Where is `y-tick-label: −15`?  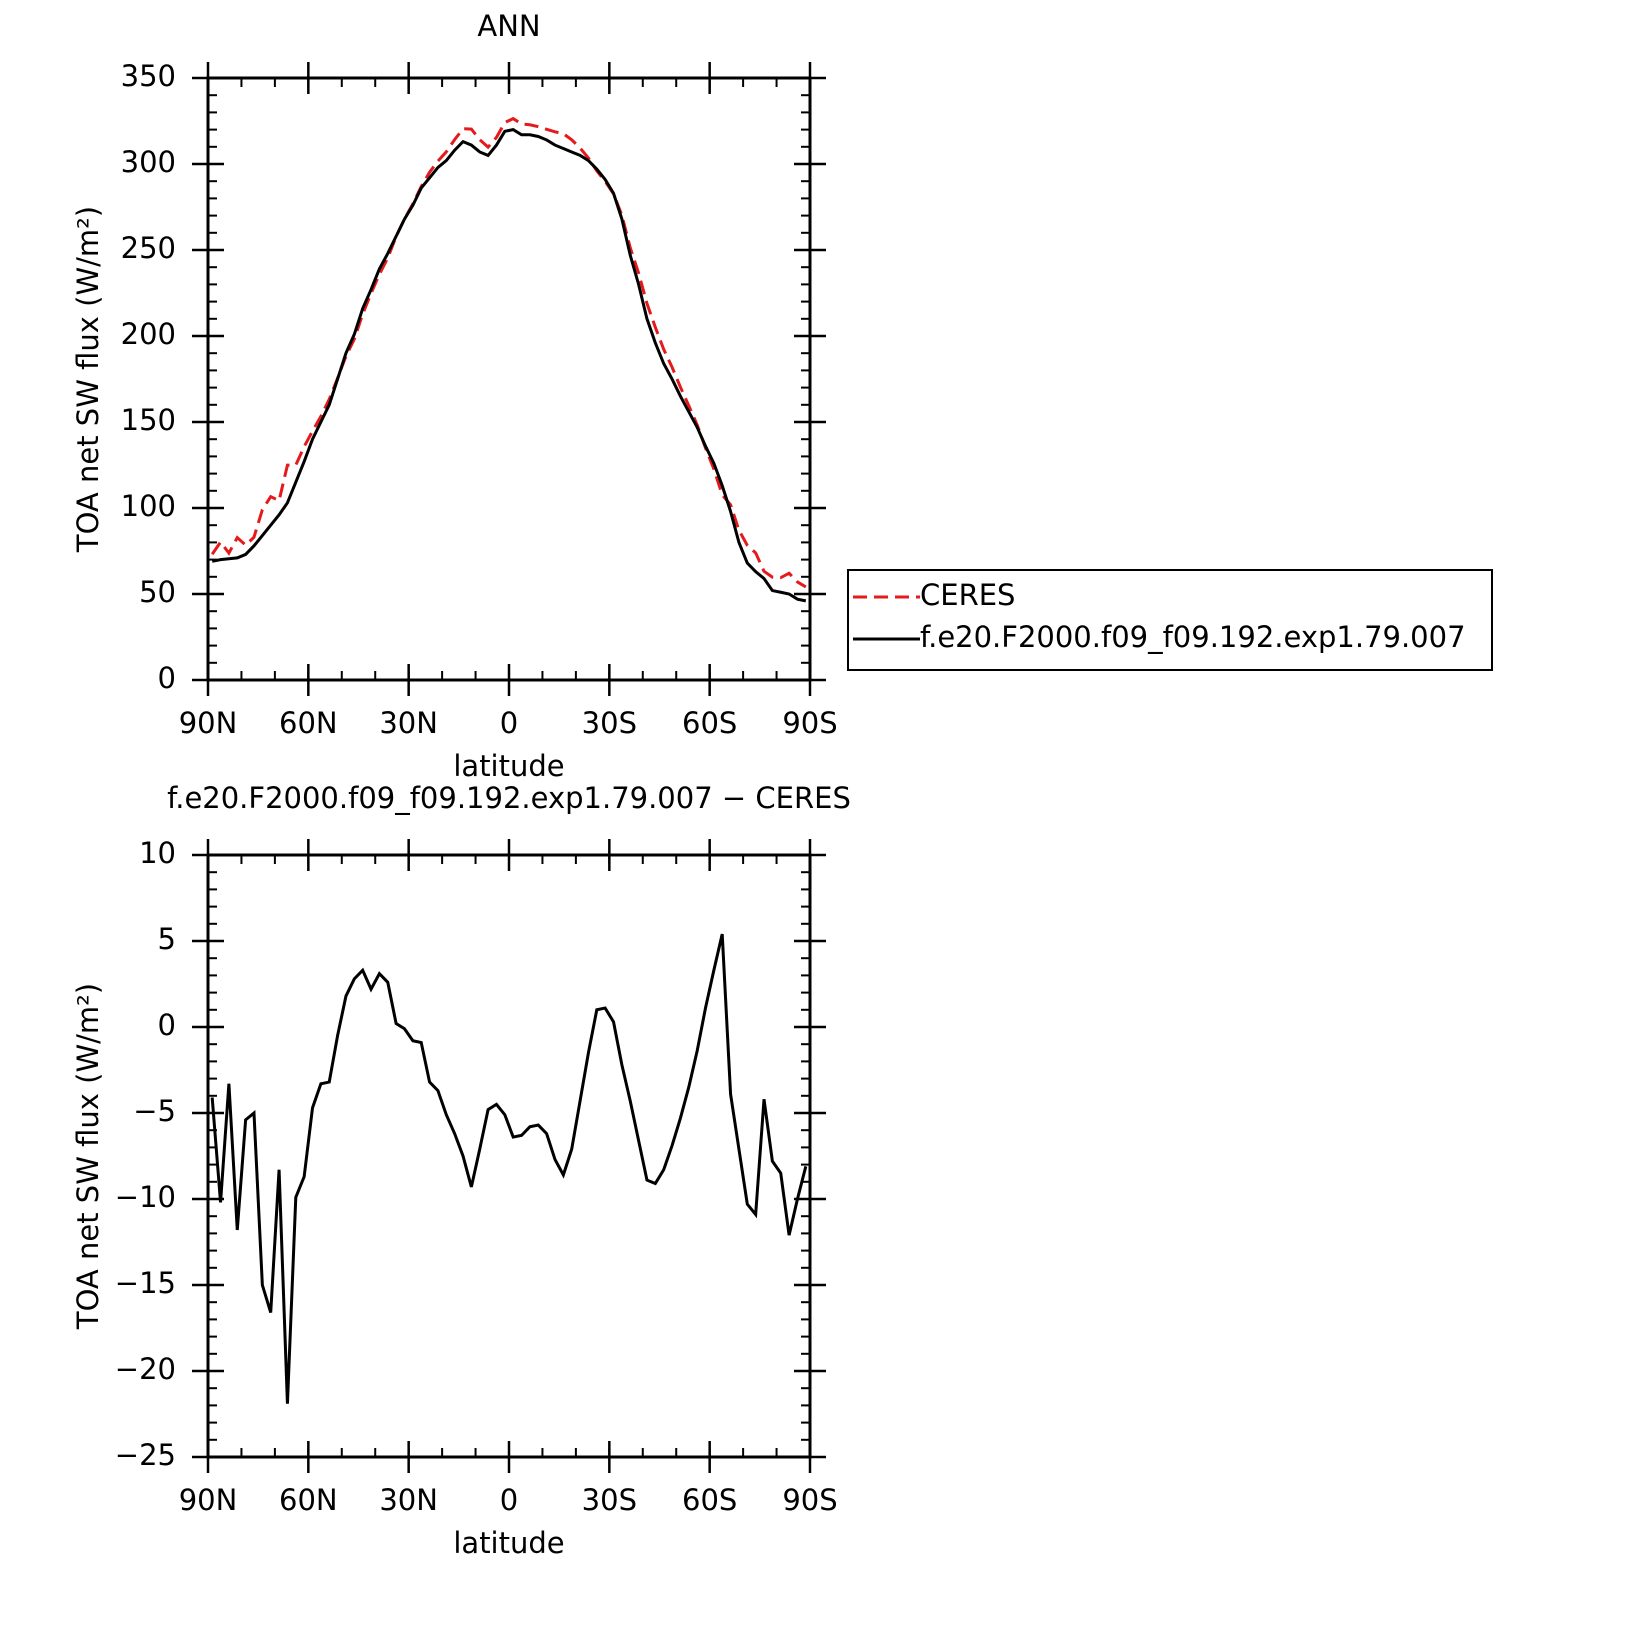
y-tick-label: −15 is located at coordinates (145, 1283).